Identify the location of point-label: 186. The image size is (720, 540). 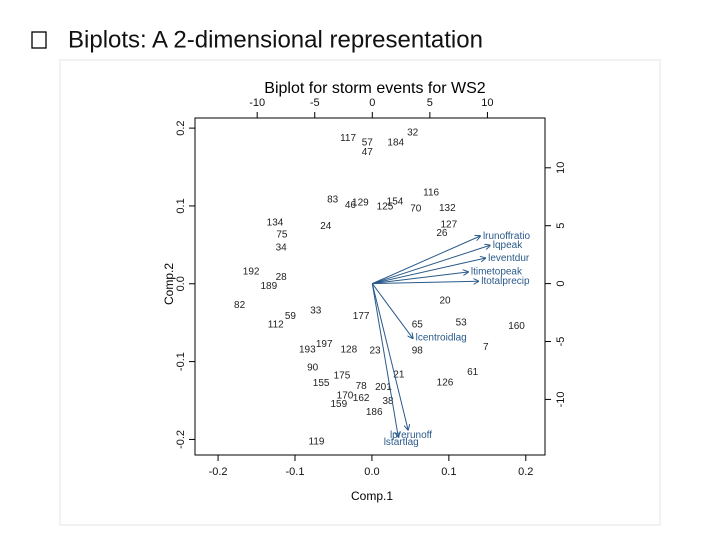
(374, 412).